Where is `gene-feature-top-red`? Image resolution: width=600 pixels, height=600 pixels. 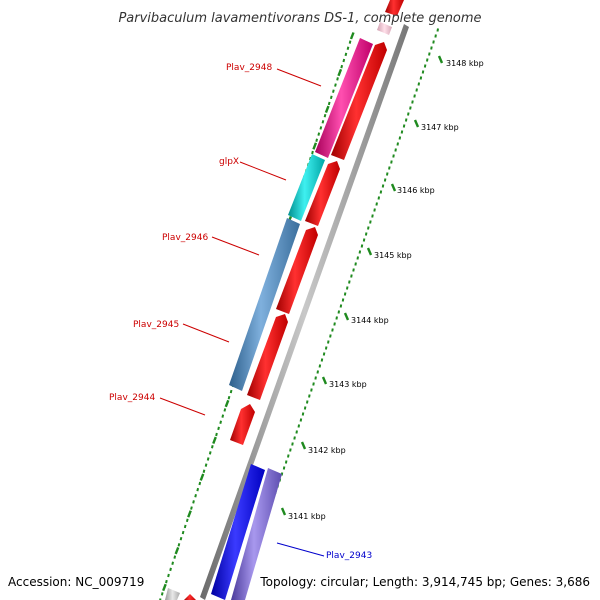 gene-feature-top-red is located at coordinates (394, 8).